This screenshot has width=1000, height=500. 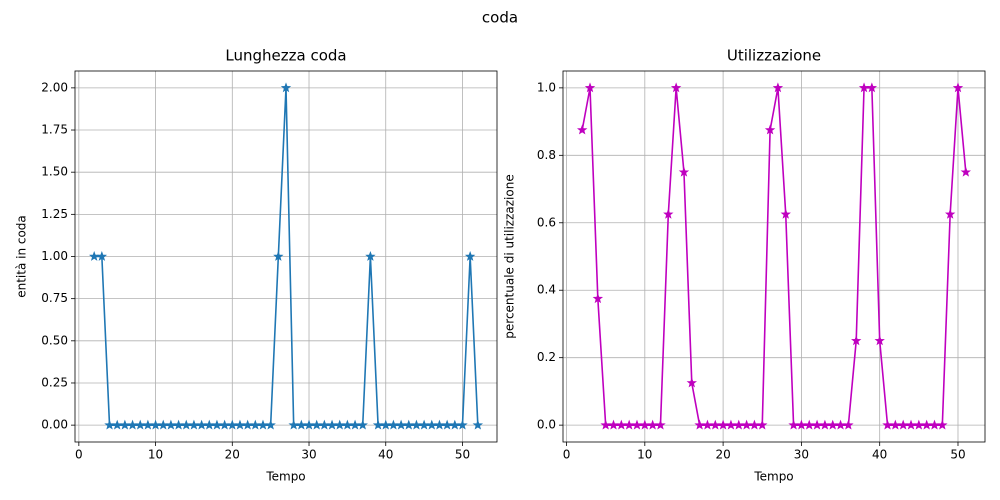 I want to click on y-tick-label: 0.8, so click(x=546, y=155).